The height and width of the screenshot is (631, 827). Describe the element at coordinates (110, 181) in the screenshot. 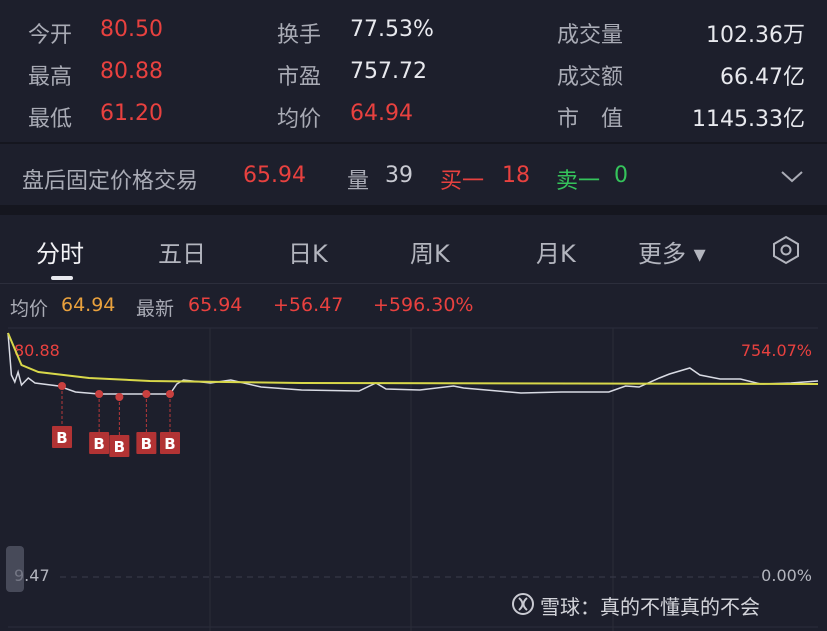

I see `after-hours-label: 盘后固定价格交易` at that location.